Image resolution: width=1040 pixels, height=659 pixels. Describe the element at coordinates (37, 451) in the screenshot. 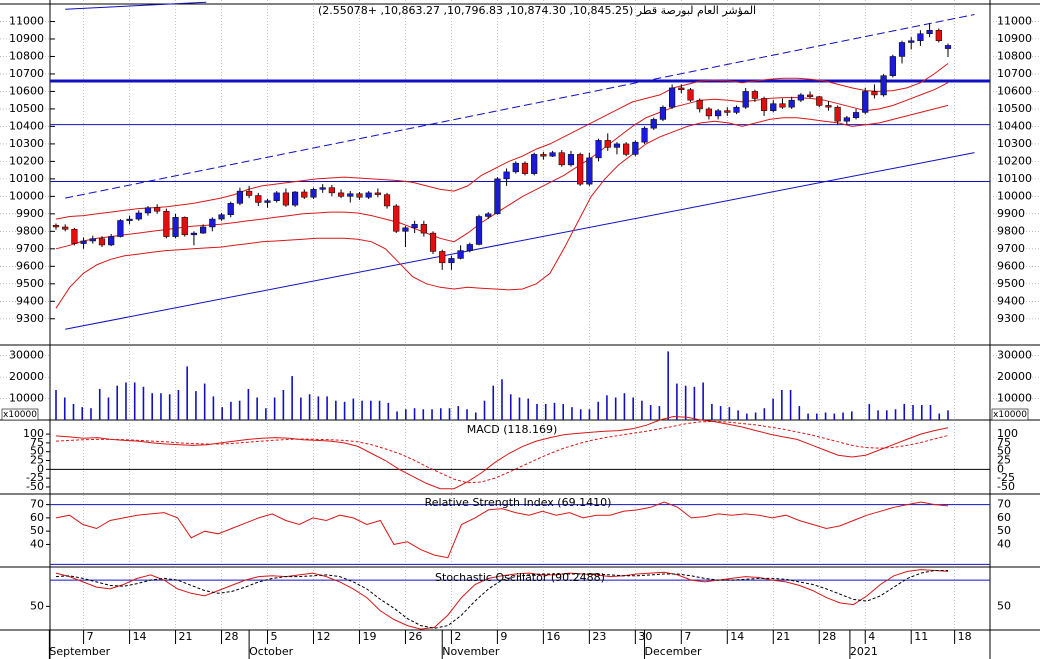

I see `macd-axis-label-left: 50` at that location.